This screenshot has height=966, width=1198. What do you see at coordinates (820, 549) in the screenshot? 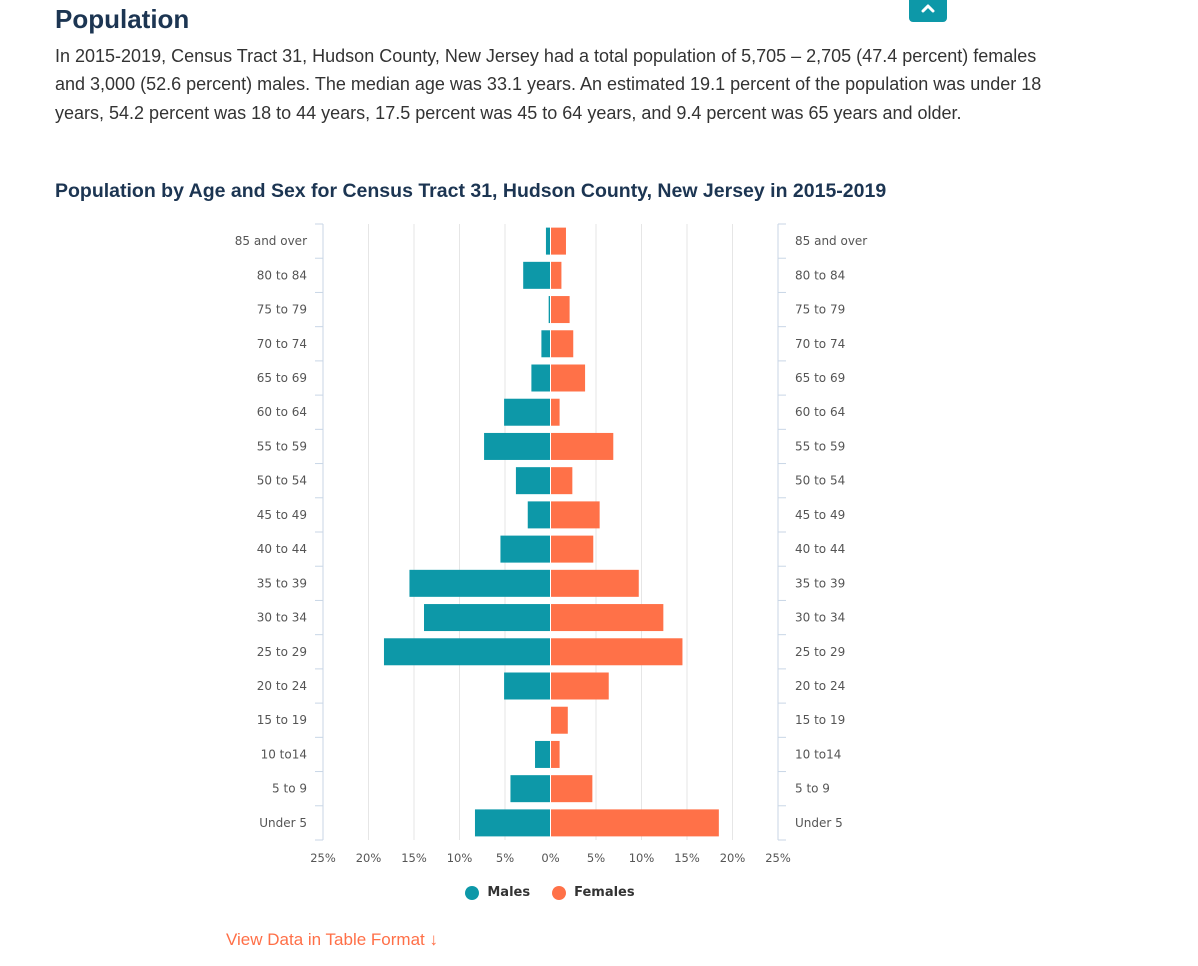
I see `category-label-right: 40 to 44` at bounding box center [820, 549].